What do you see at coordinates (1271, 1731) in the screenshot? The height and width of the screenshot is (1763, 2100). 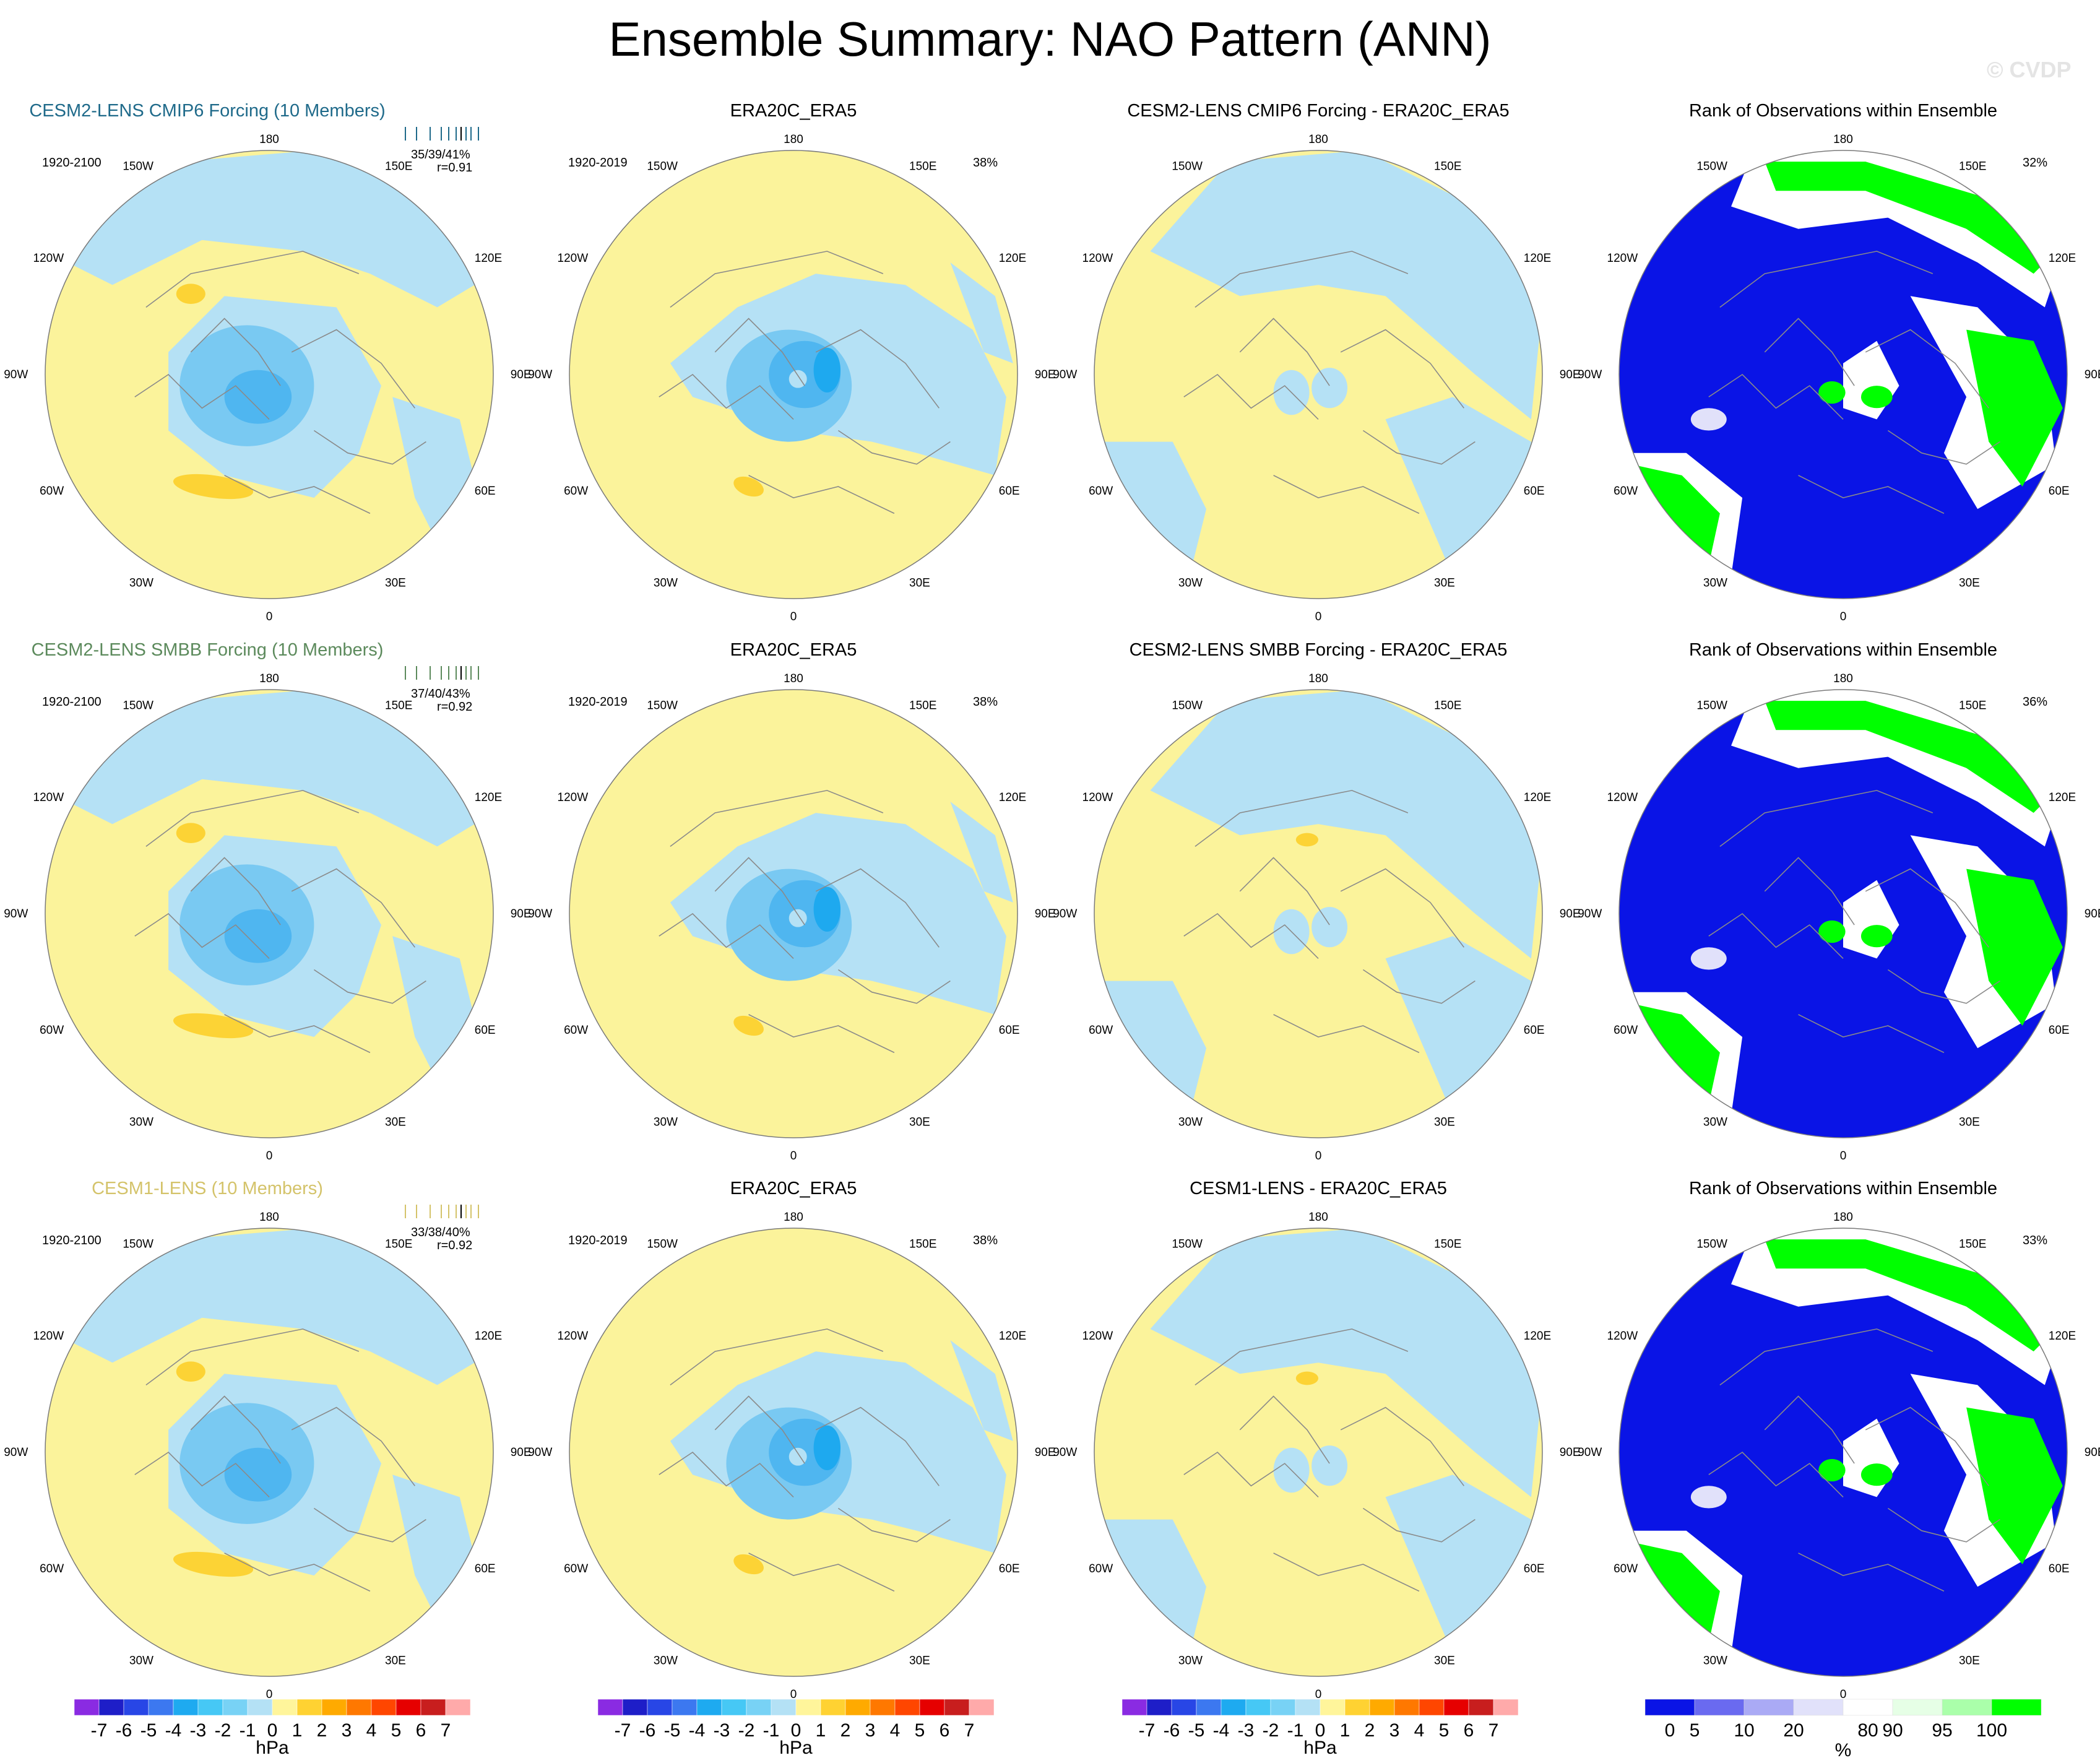 I see `colorbar-tick-label: -2` at bounding box center [1271, 1731].